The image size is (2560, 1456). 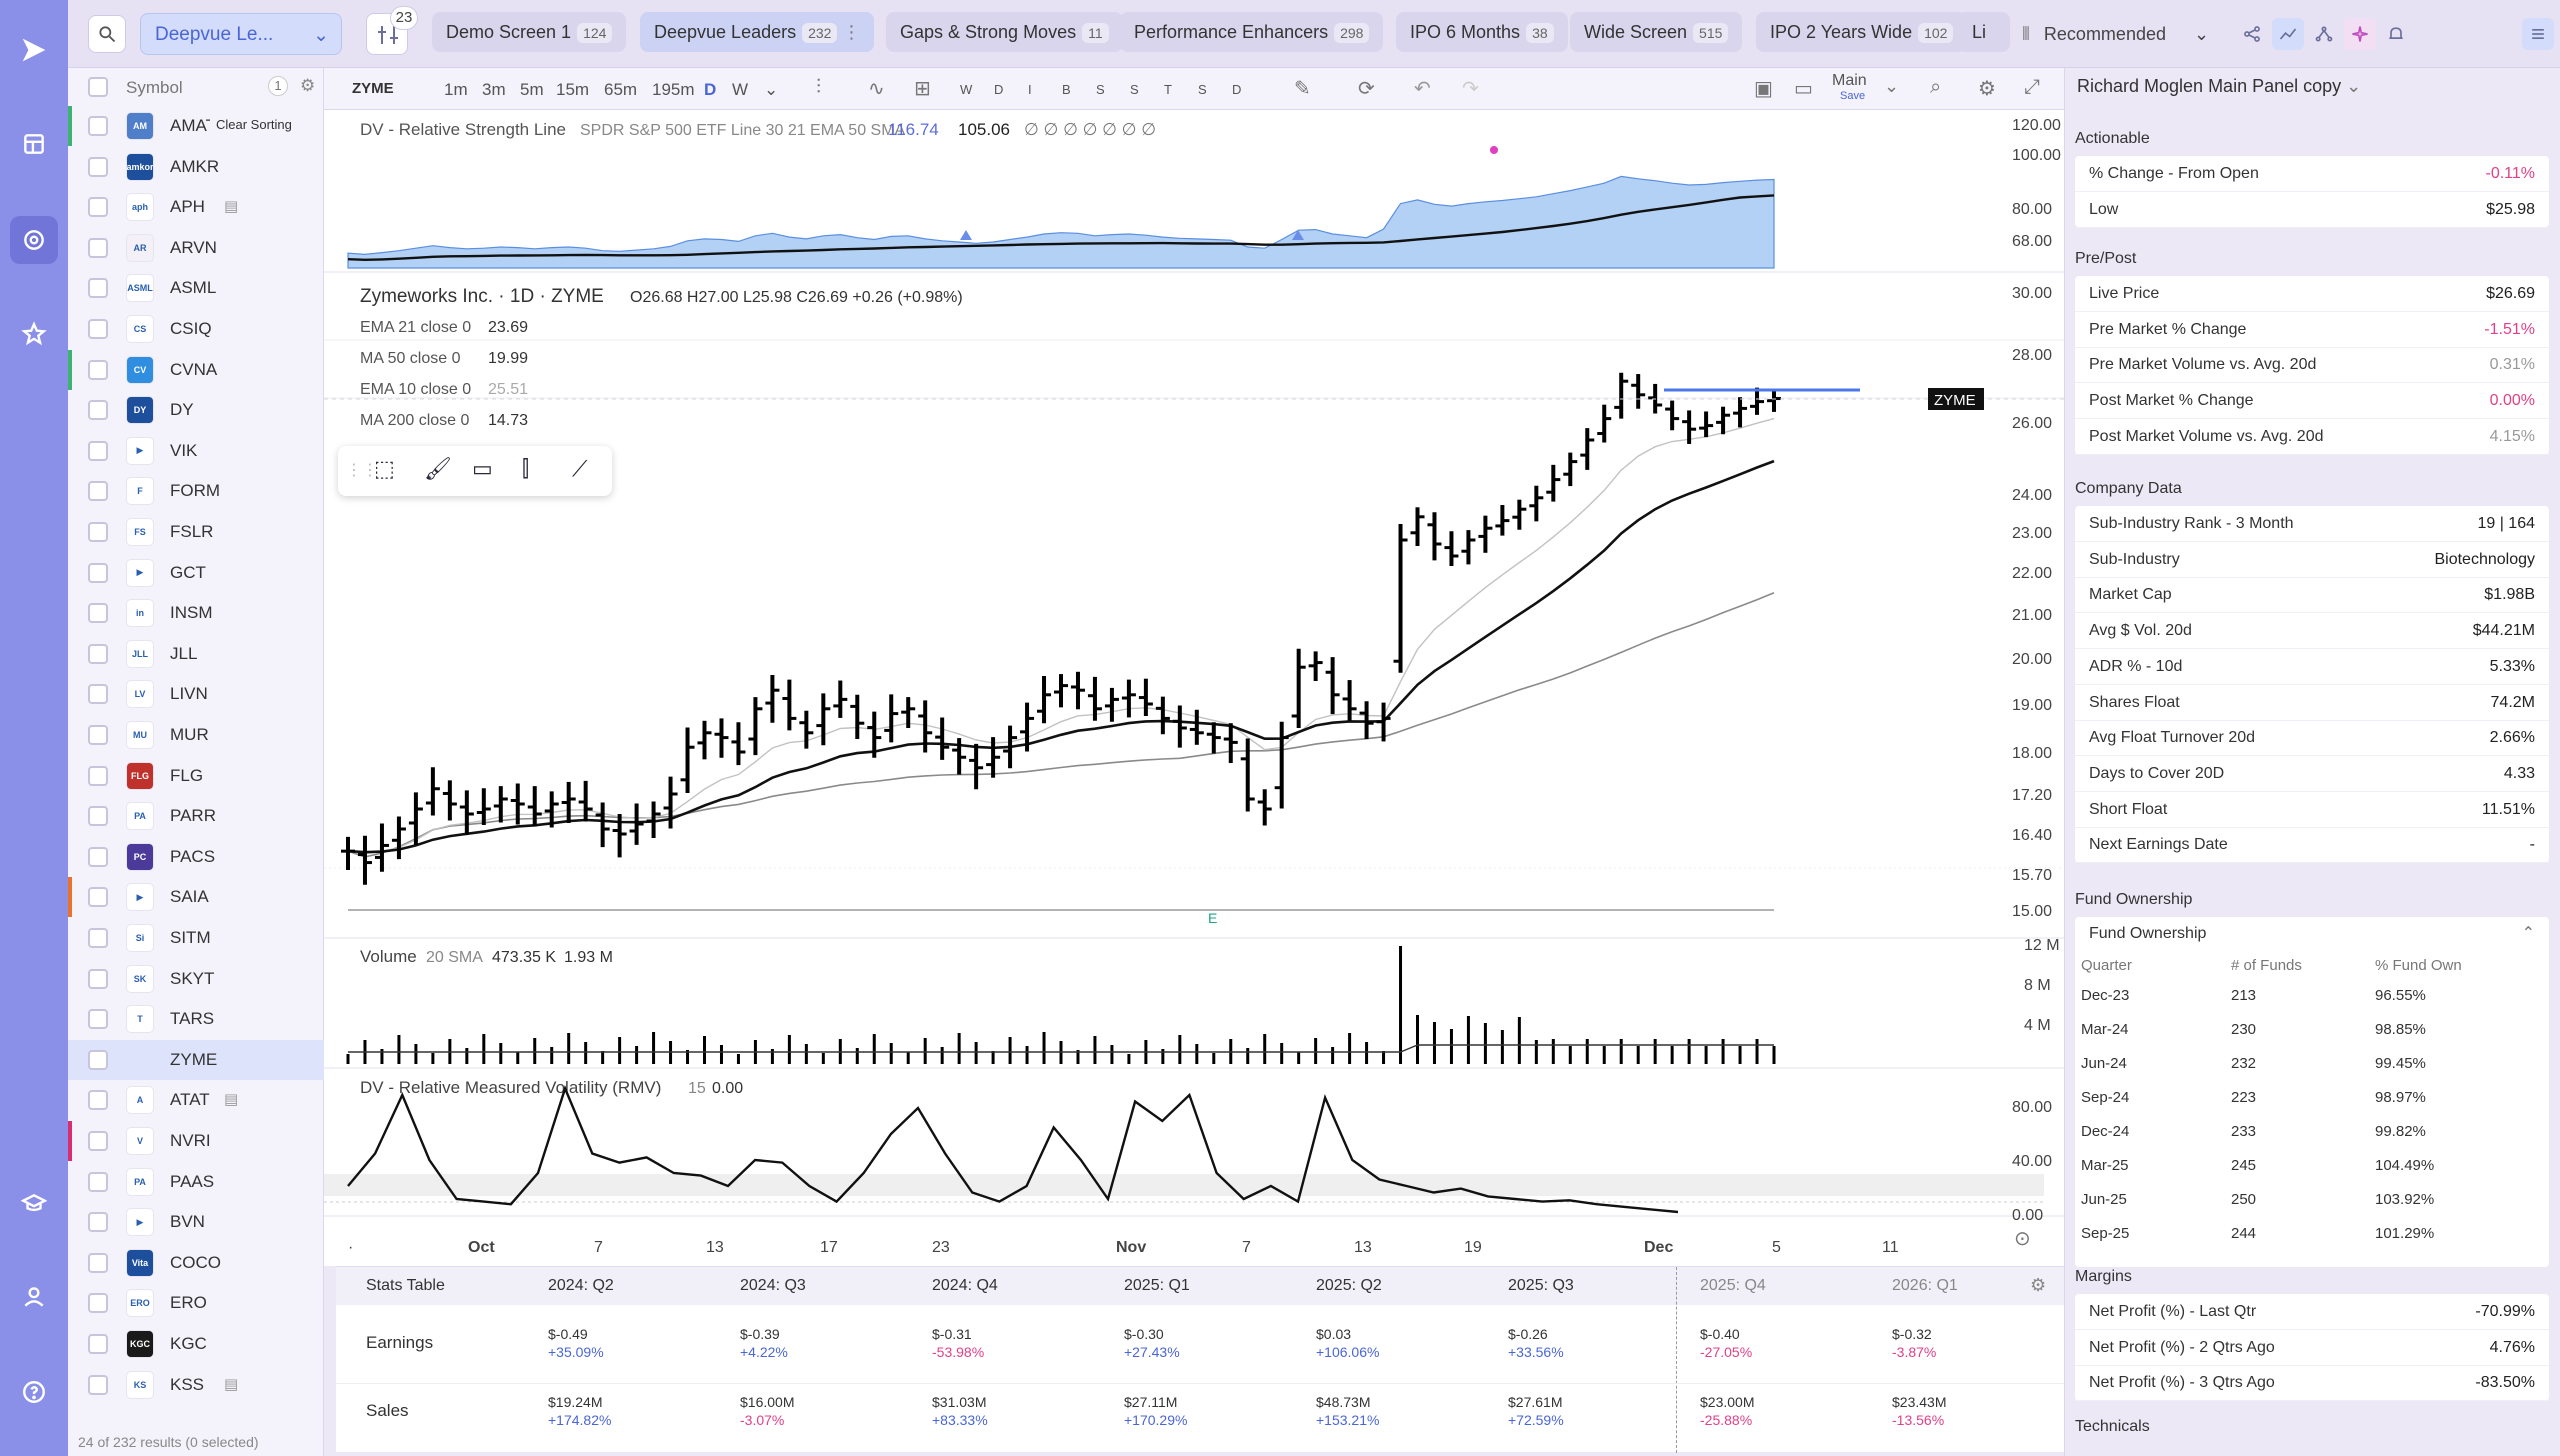 What do you see at coordinates (196, 1141) in the screenshot?
I see `watchlist-row: V NVRI` at bounding box center [196, 1141].